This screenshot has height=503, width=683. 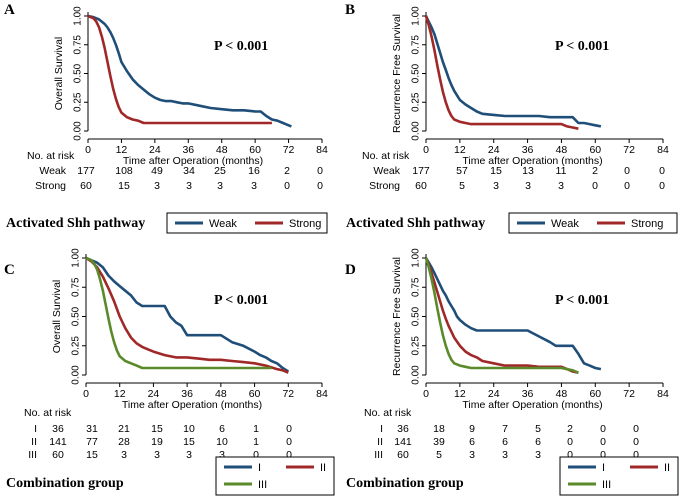 I want to click on legend-label: Weak, so click(x=223, y=224).